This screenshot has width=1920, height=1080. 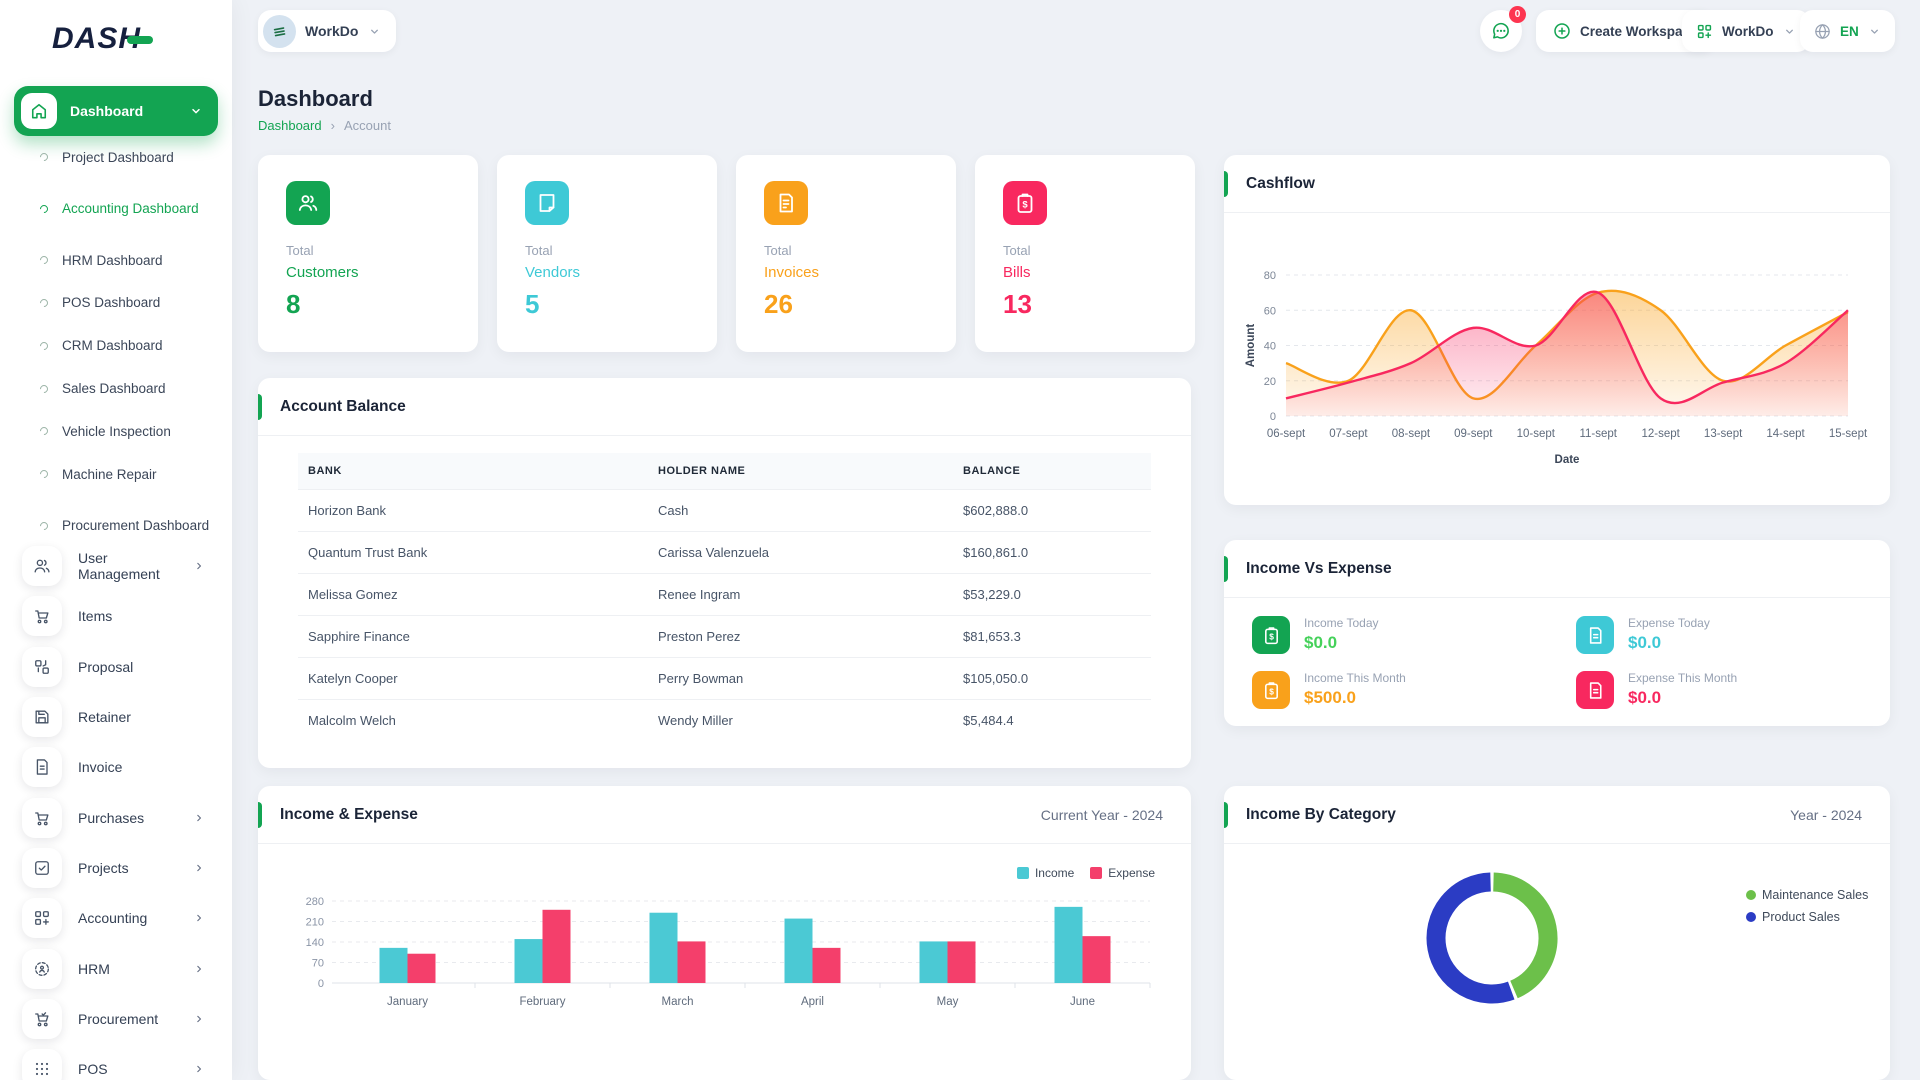 What do you see at coordinates (1411, 434) in the screenshot?
I see `svg-text: 08-sept` at bounding box center [1411, 434].